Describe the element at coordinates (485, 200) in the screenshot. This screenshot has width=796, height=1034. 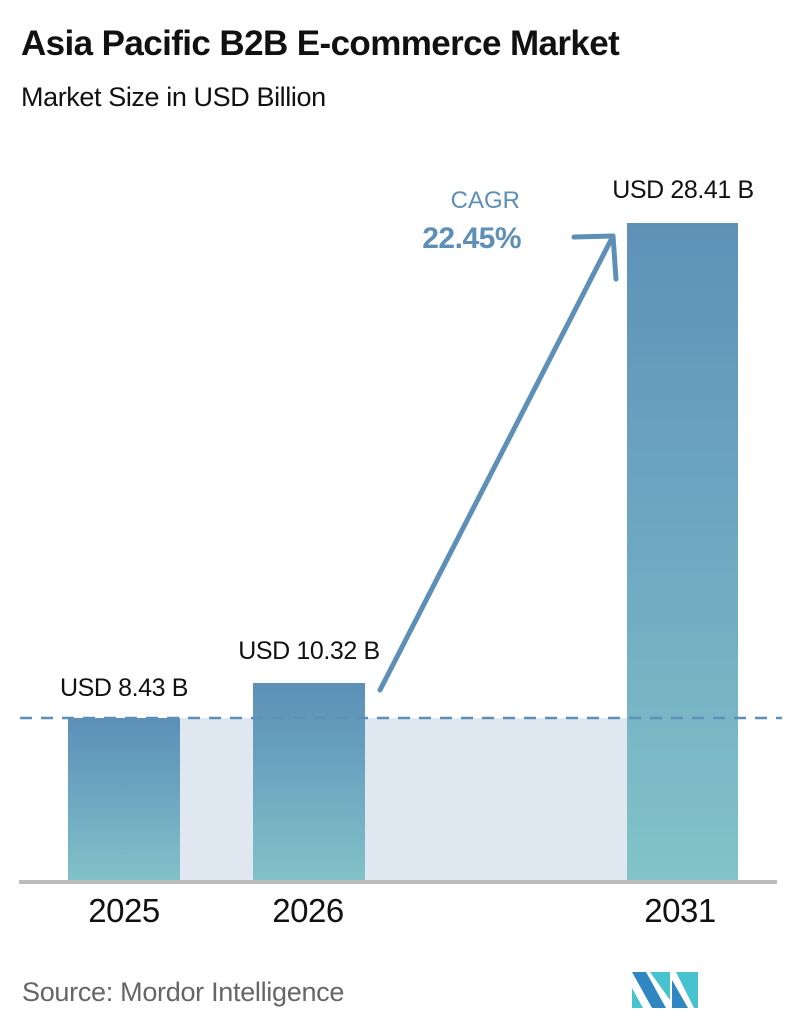
I see `cagr-label: CAGR` at that location.